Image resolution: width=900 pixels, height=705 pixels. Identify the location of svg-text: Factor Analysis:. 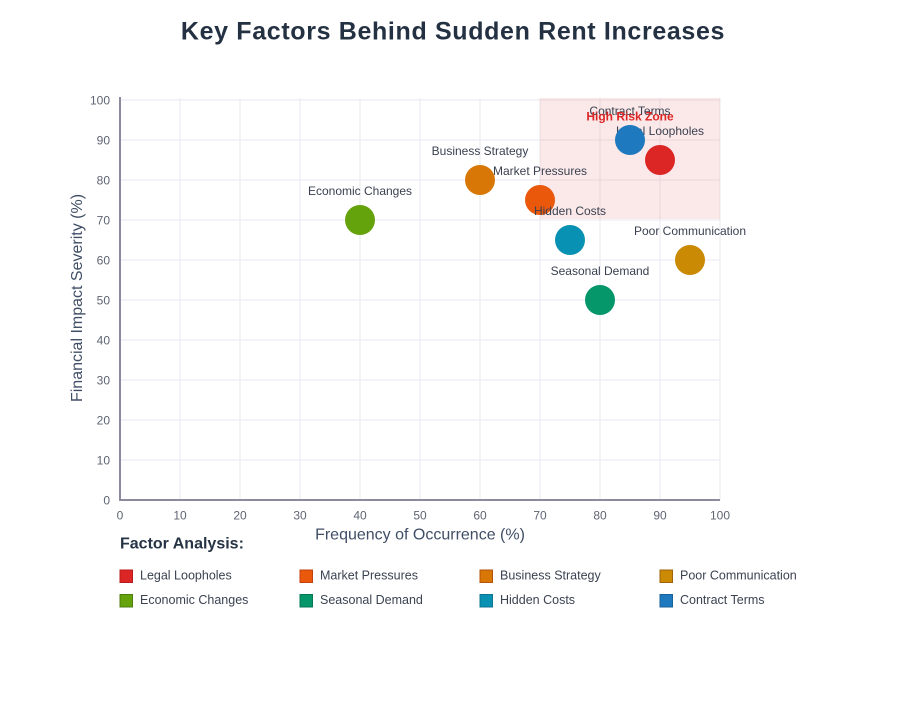
(182, 544).